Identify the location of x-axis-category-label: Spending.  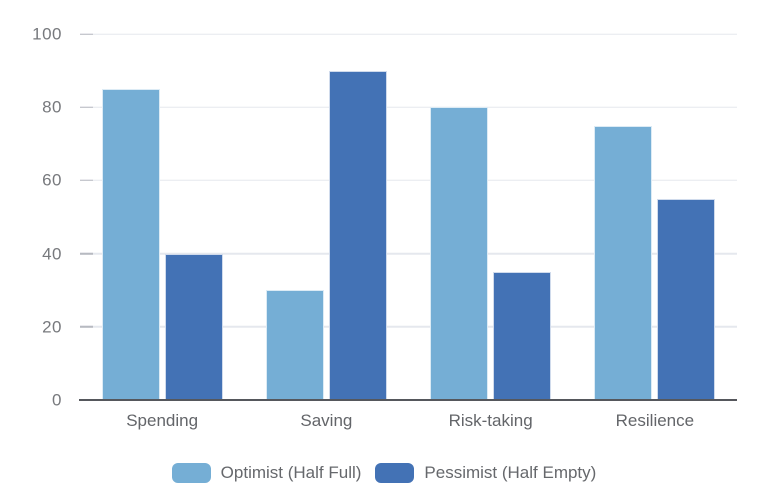
(162, 420).